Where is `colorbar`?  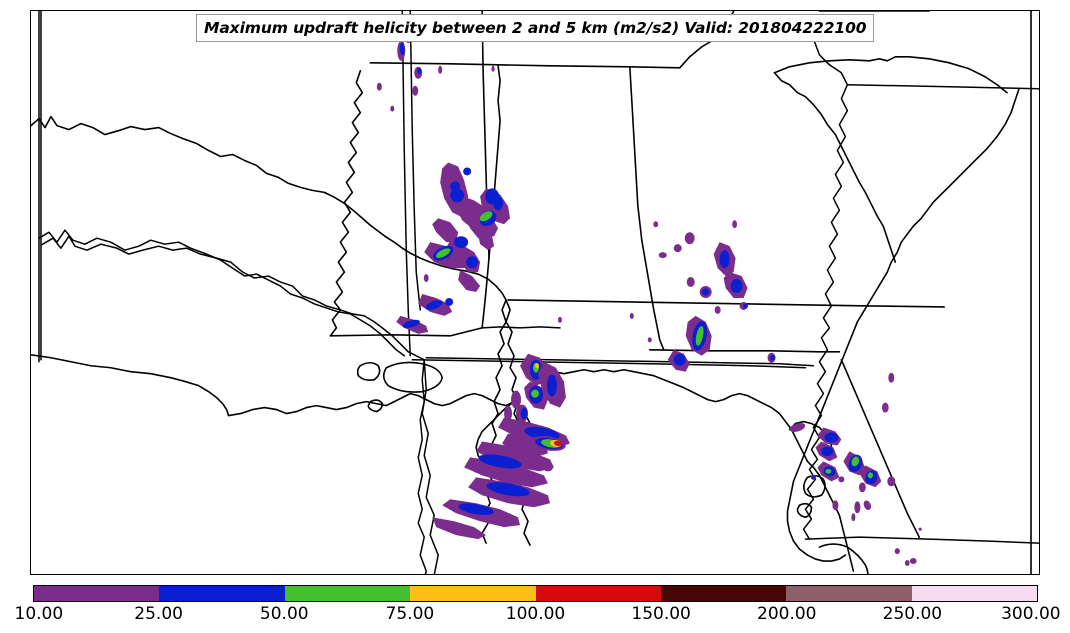
colorbar is located at coordinates (535, 593).